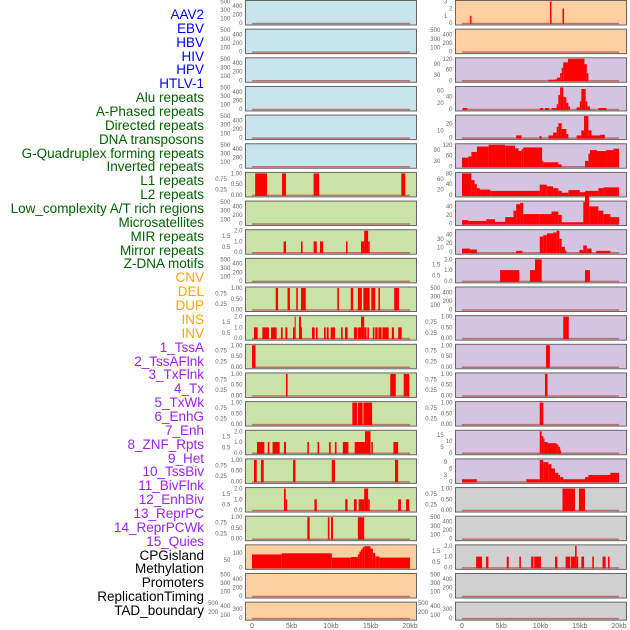 The height and width of the screenshot is (630, 630). Describe the element at coordinates (237, 121) in the screenshot. I see `y-tick-label: 400` at that location.